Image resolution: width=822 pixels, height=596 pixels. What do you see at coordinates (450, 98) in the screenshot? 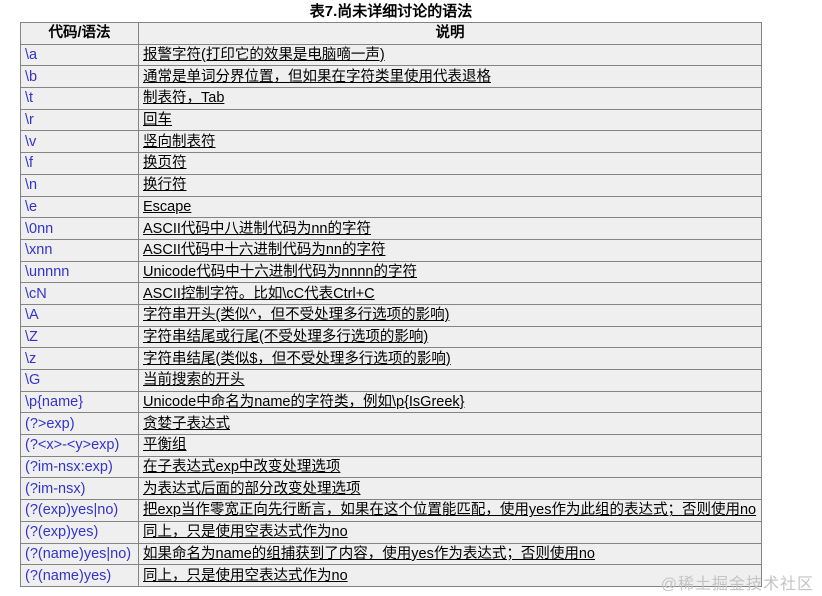
I see `desc-cell: 制表符，Tab` at bounding box center [450, 98].